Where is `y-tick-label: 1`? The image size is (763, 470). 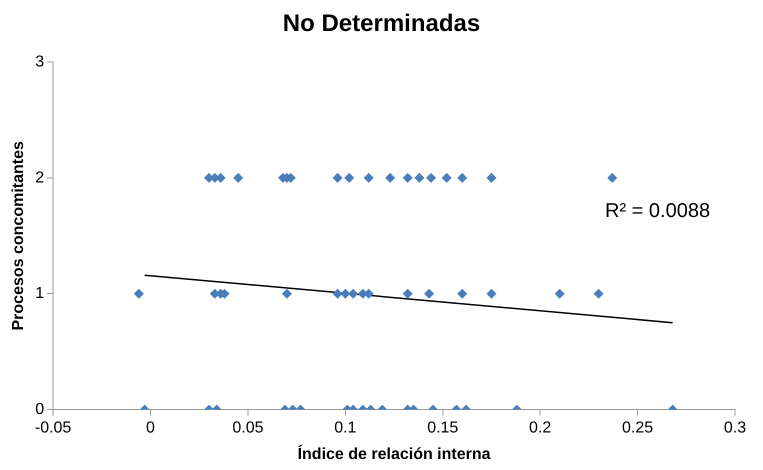 y-tick-label: 1 is located at coordinates (39, 293).